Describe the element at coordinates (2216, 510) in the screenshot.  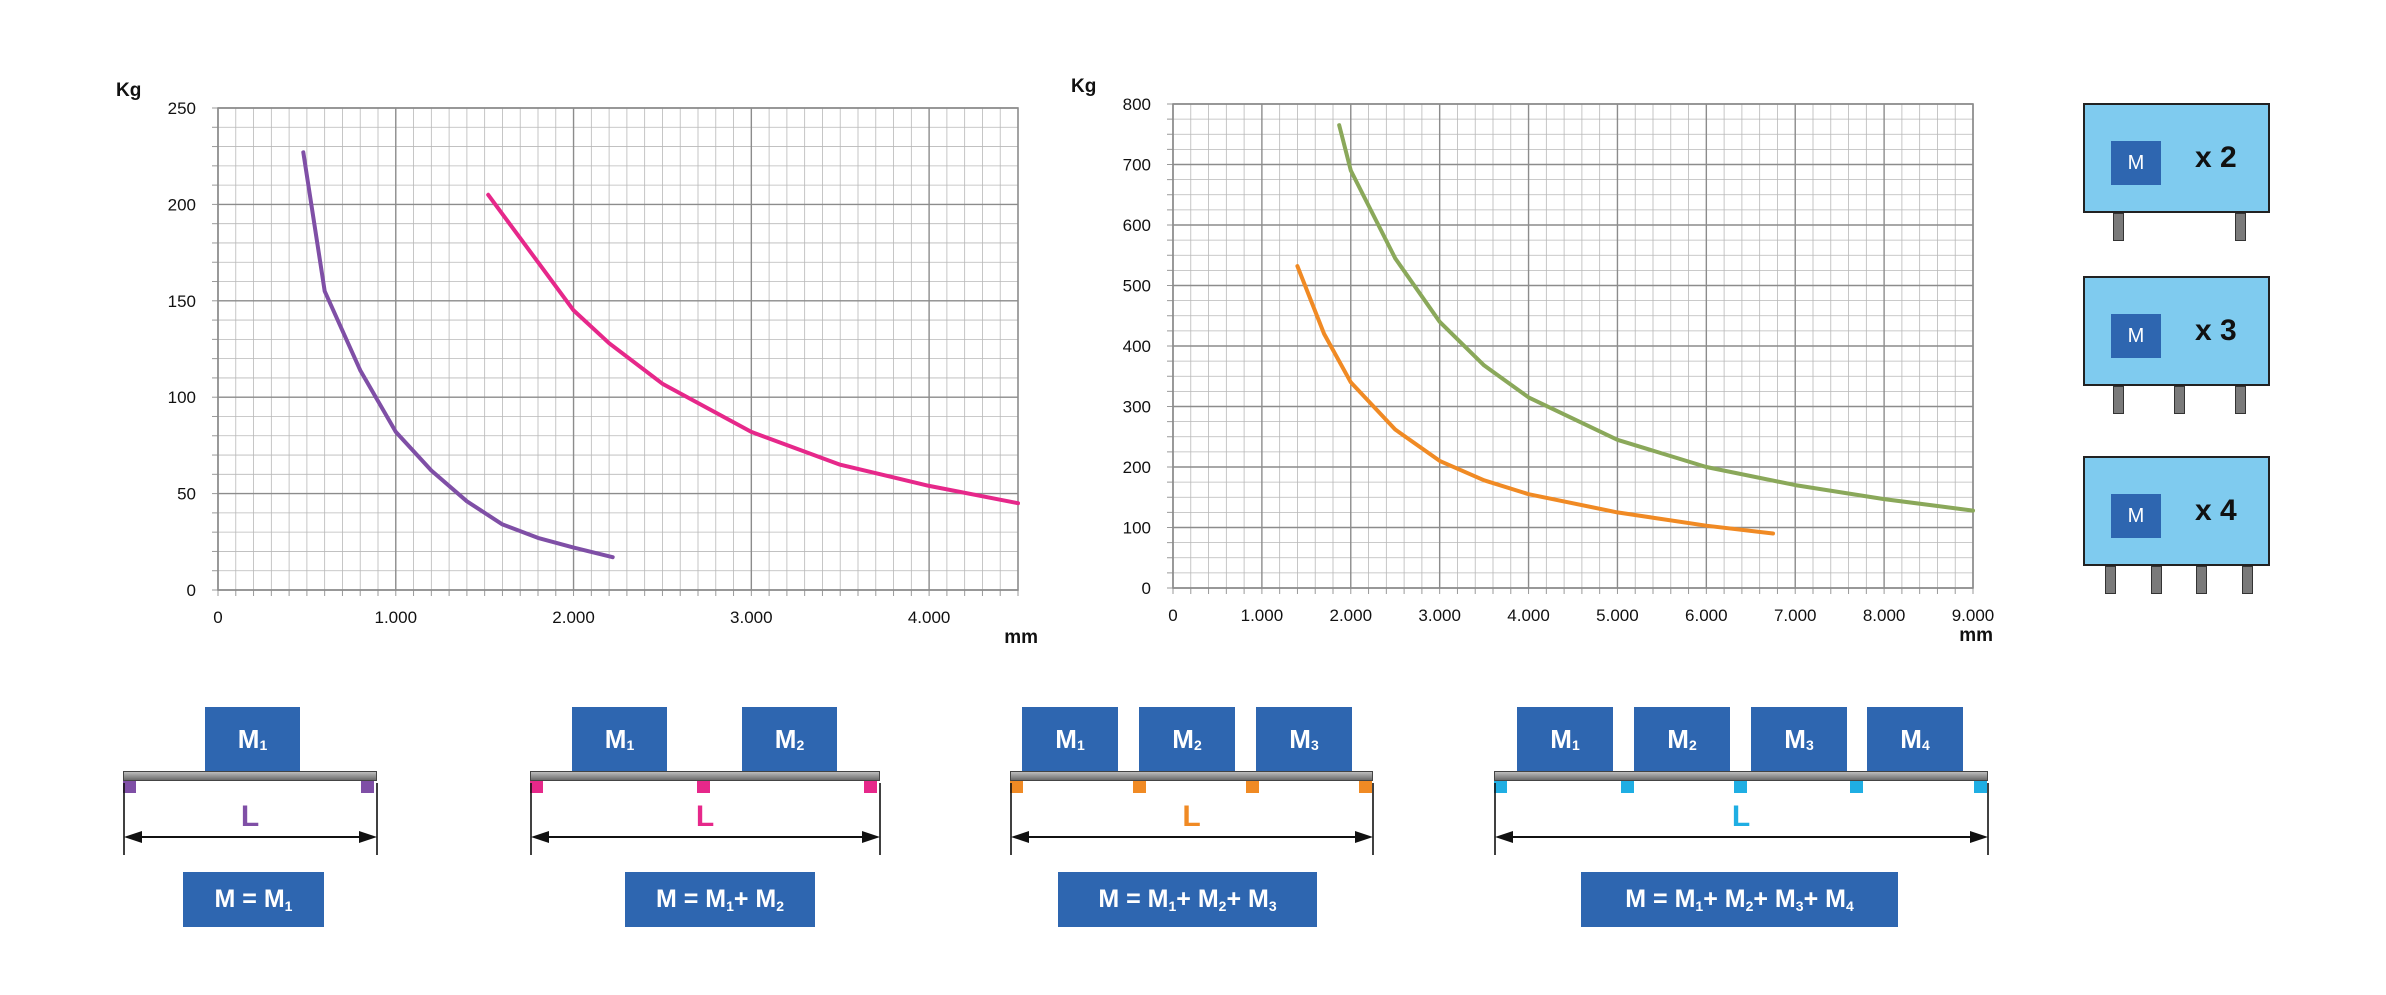
I see `multiplier-label: x 4` at that location.